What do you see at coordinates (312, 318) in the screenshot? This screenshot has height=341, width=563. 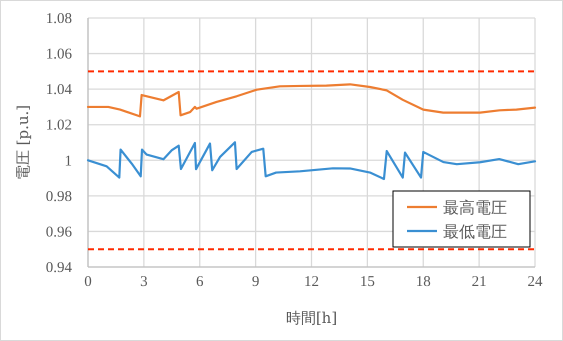 I see `x-axis-title: 時間[h]` at bounding box center [312, 318].